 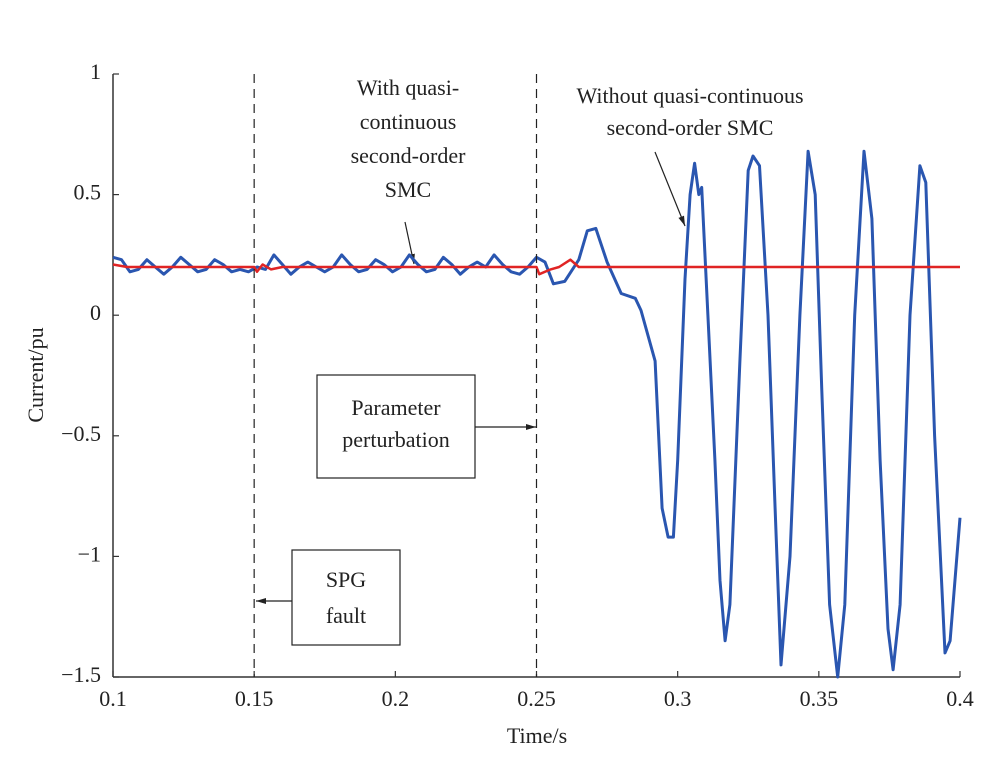 What do you see at coordinates (95, 71) in the screenshot?
I see `y-tick-label: 1` at bounding box center [95, 71].